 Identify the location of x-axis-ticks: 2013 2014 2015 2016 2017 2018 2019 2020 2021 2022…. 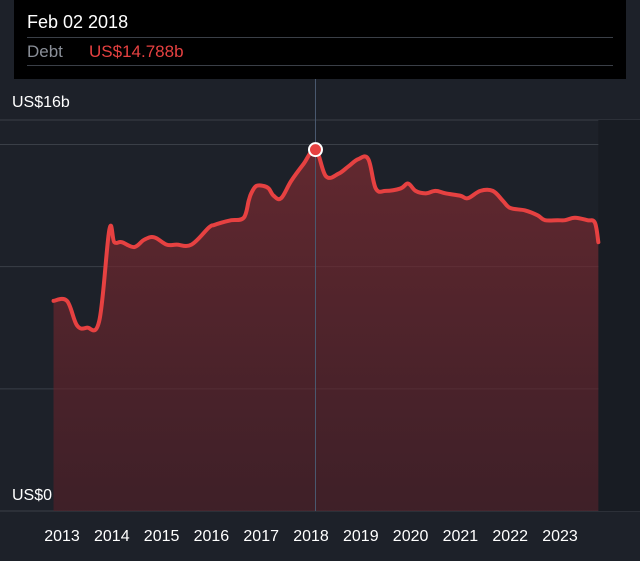
(311, 536).